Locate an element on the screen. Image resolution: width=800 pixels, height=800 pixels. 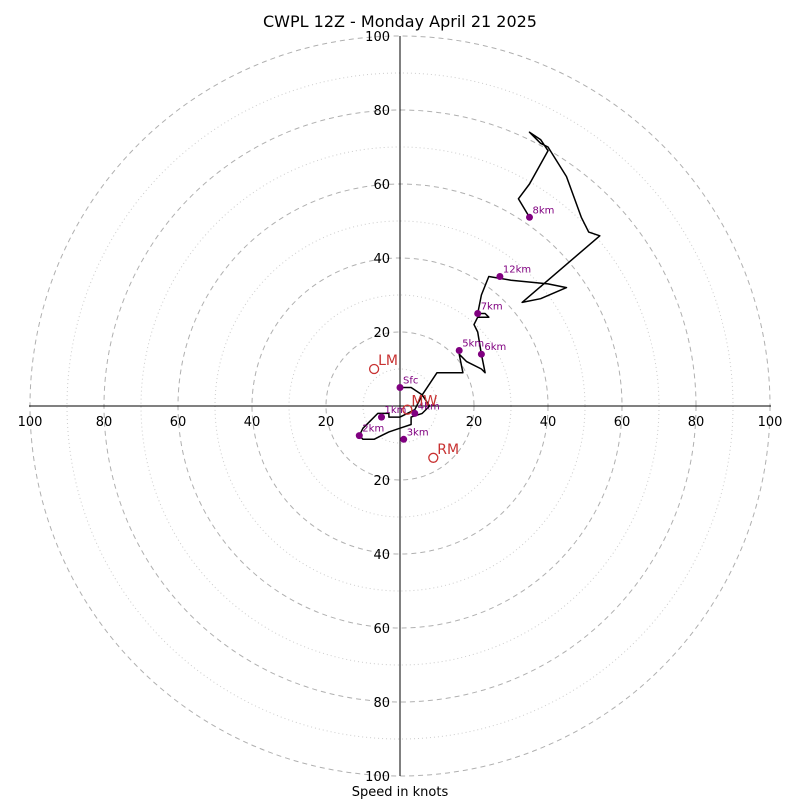
storm-motion-label: MW is located at coordinates (424, 402).